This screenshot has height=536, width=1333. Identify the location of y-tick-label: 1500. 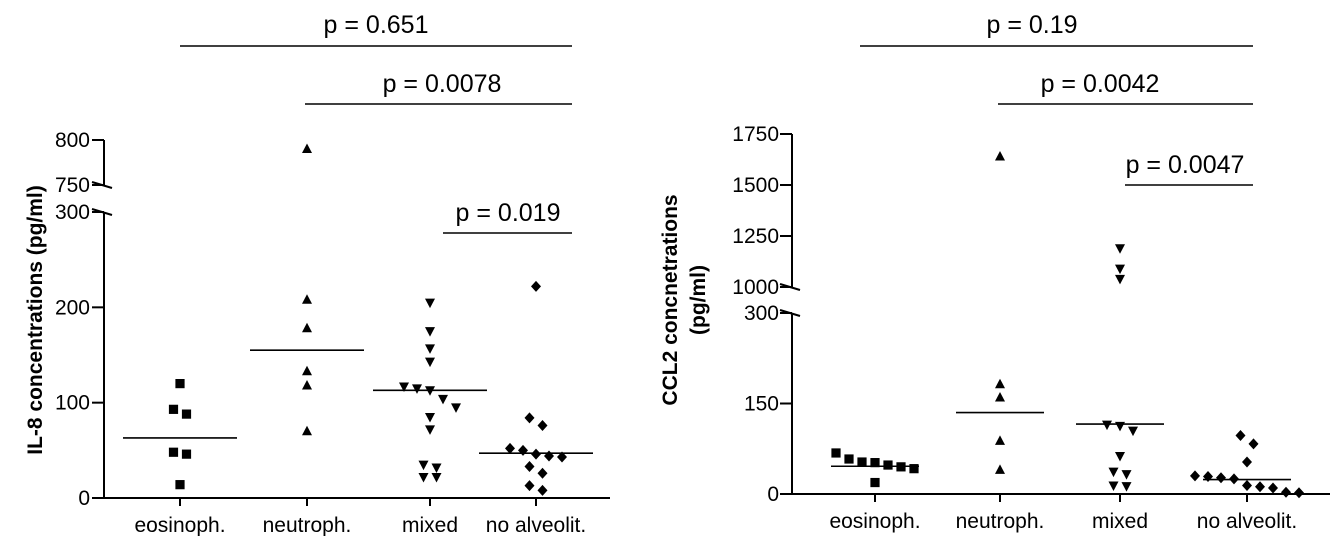
(755, 185).